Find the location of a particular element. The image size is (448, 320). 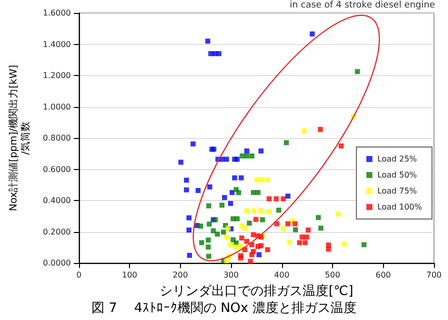

text: 図 7 4ｽﾄﾛｰｸ機関の NOx 濃度と排ガス温度 is located at coordinates (224, 308).